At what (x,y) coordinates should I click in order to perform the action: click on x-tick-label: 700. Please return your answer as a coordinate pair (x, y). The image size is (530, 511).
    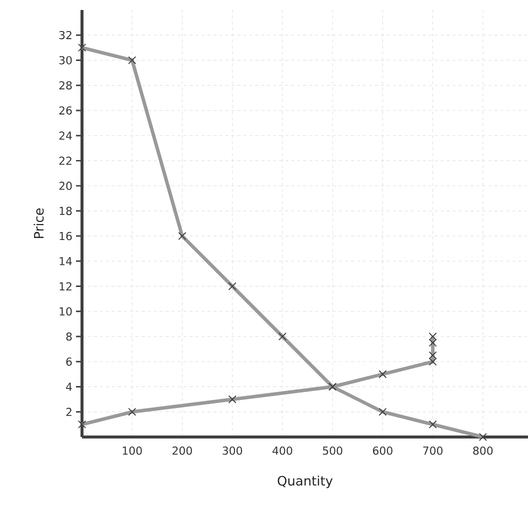
    Looking at the image, I should click on (432, 450).